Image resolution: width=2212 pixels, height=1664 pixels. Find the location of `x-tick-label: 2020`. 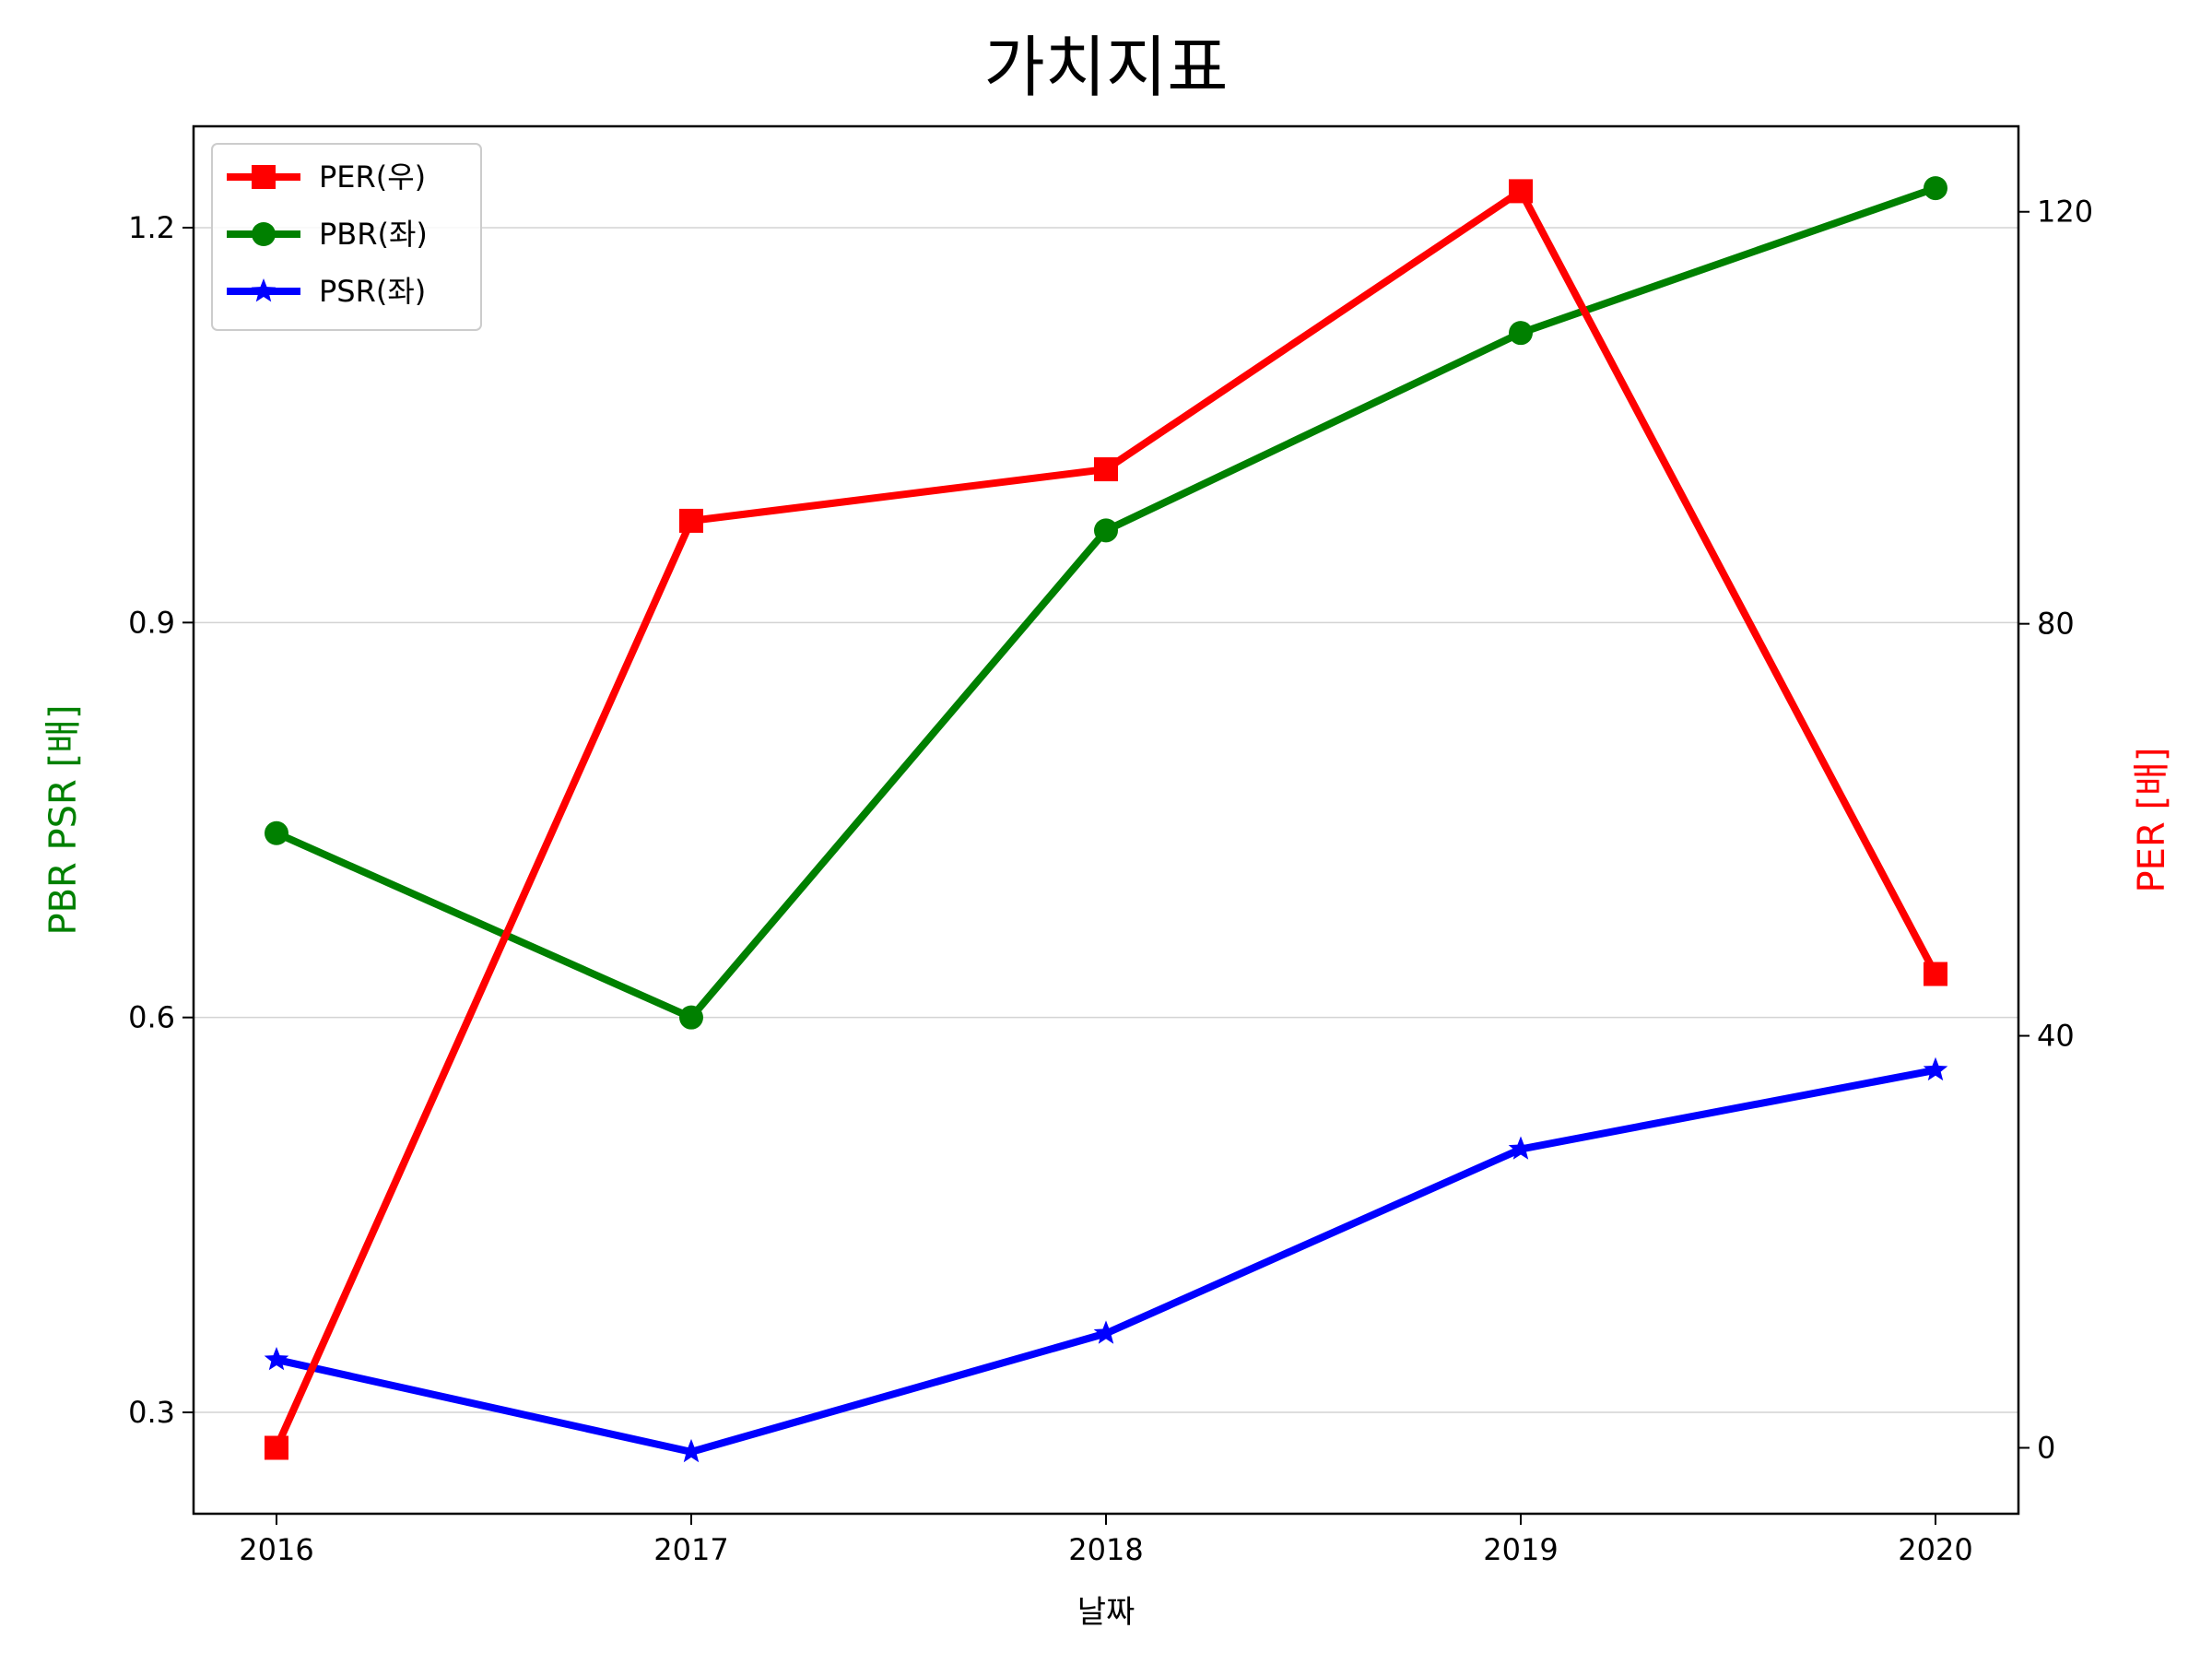

x-tick-label: 2020 is located at coordinates (1935, 1549).